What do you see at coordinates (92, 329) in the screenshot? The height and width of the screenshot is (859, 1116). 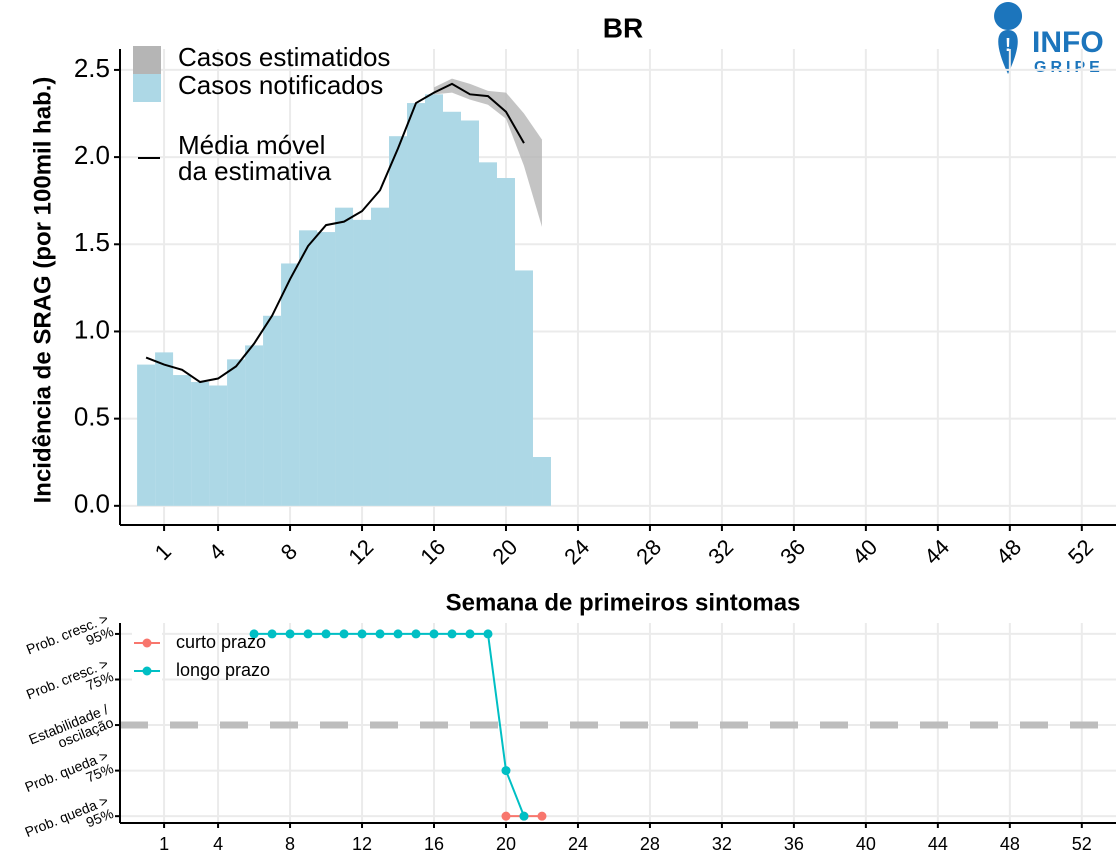 I see `y-tick-label: 1.0` at bounding box center [92, 329].